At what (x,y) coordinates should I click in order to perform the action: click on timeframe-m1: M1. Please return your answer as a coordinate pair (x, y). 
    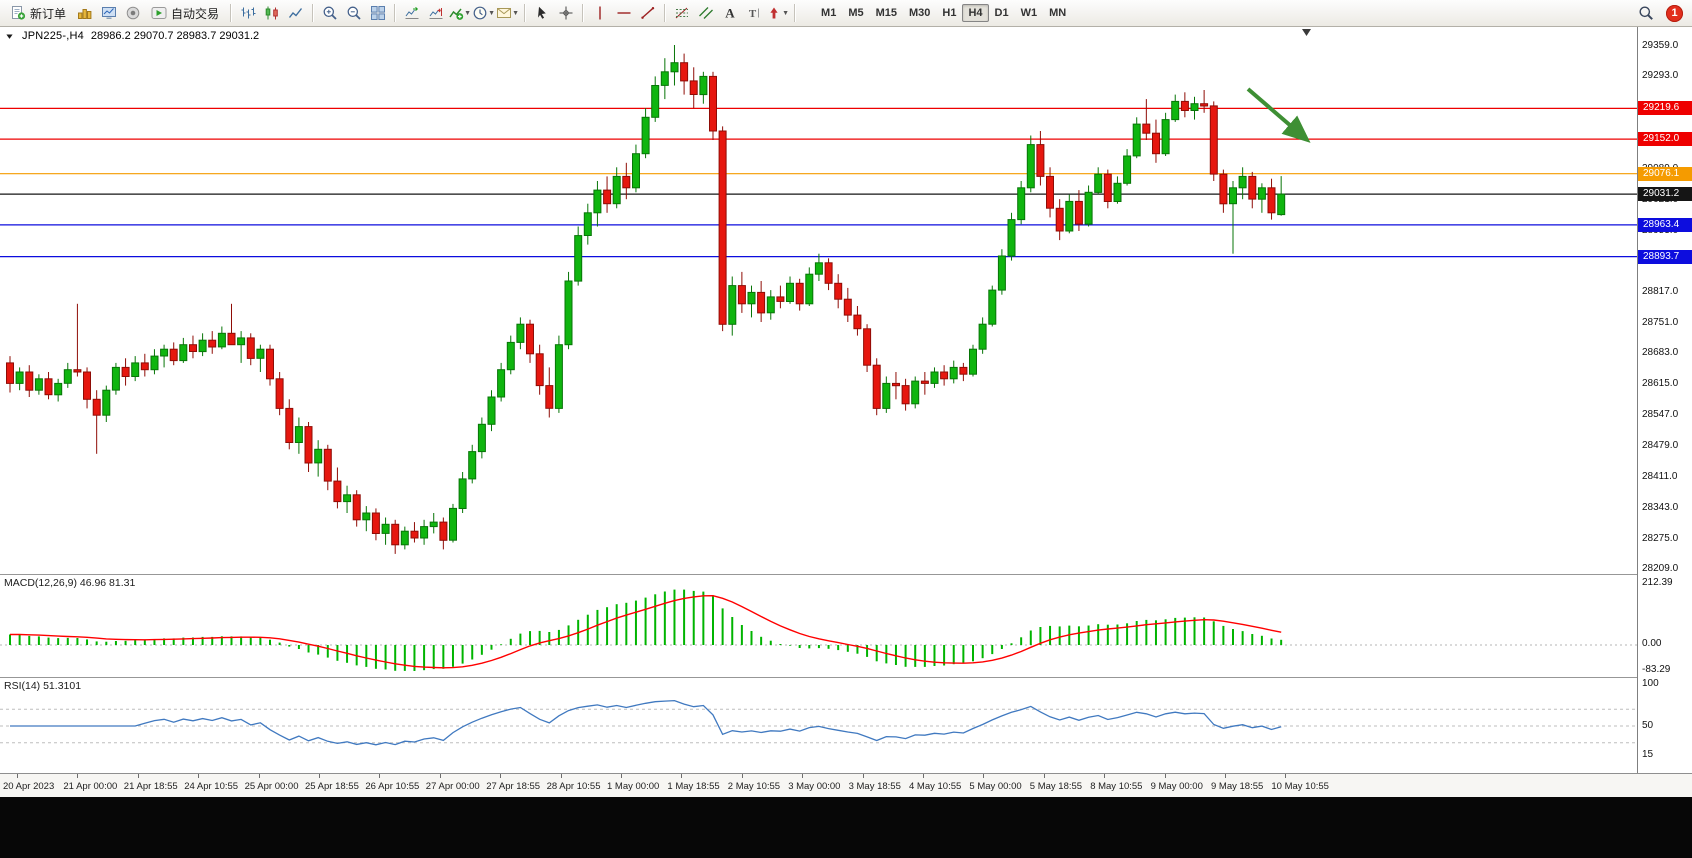
    Looking at the image, I should click on (829, 13).